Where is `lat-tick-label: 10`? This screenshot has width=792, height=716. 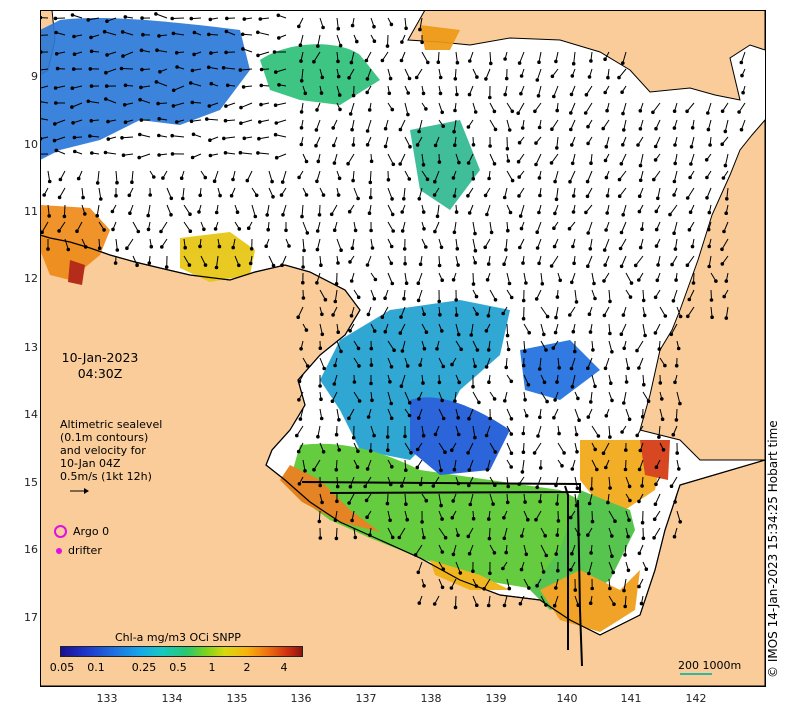 lat-tick-label: 10 is located at coordinates (31, 144).